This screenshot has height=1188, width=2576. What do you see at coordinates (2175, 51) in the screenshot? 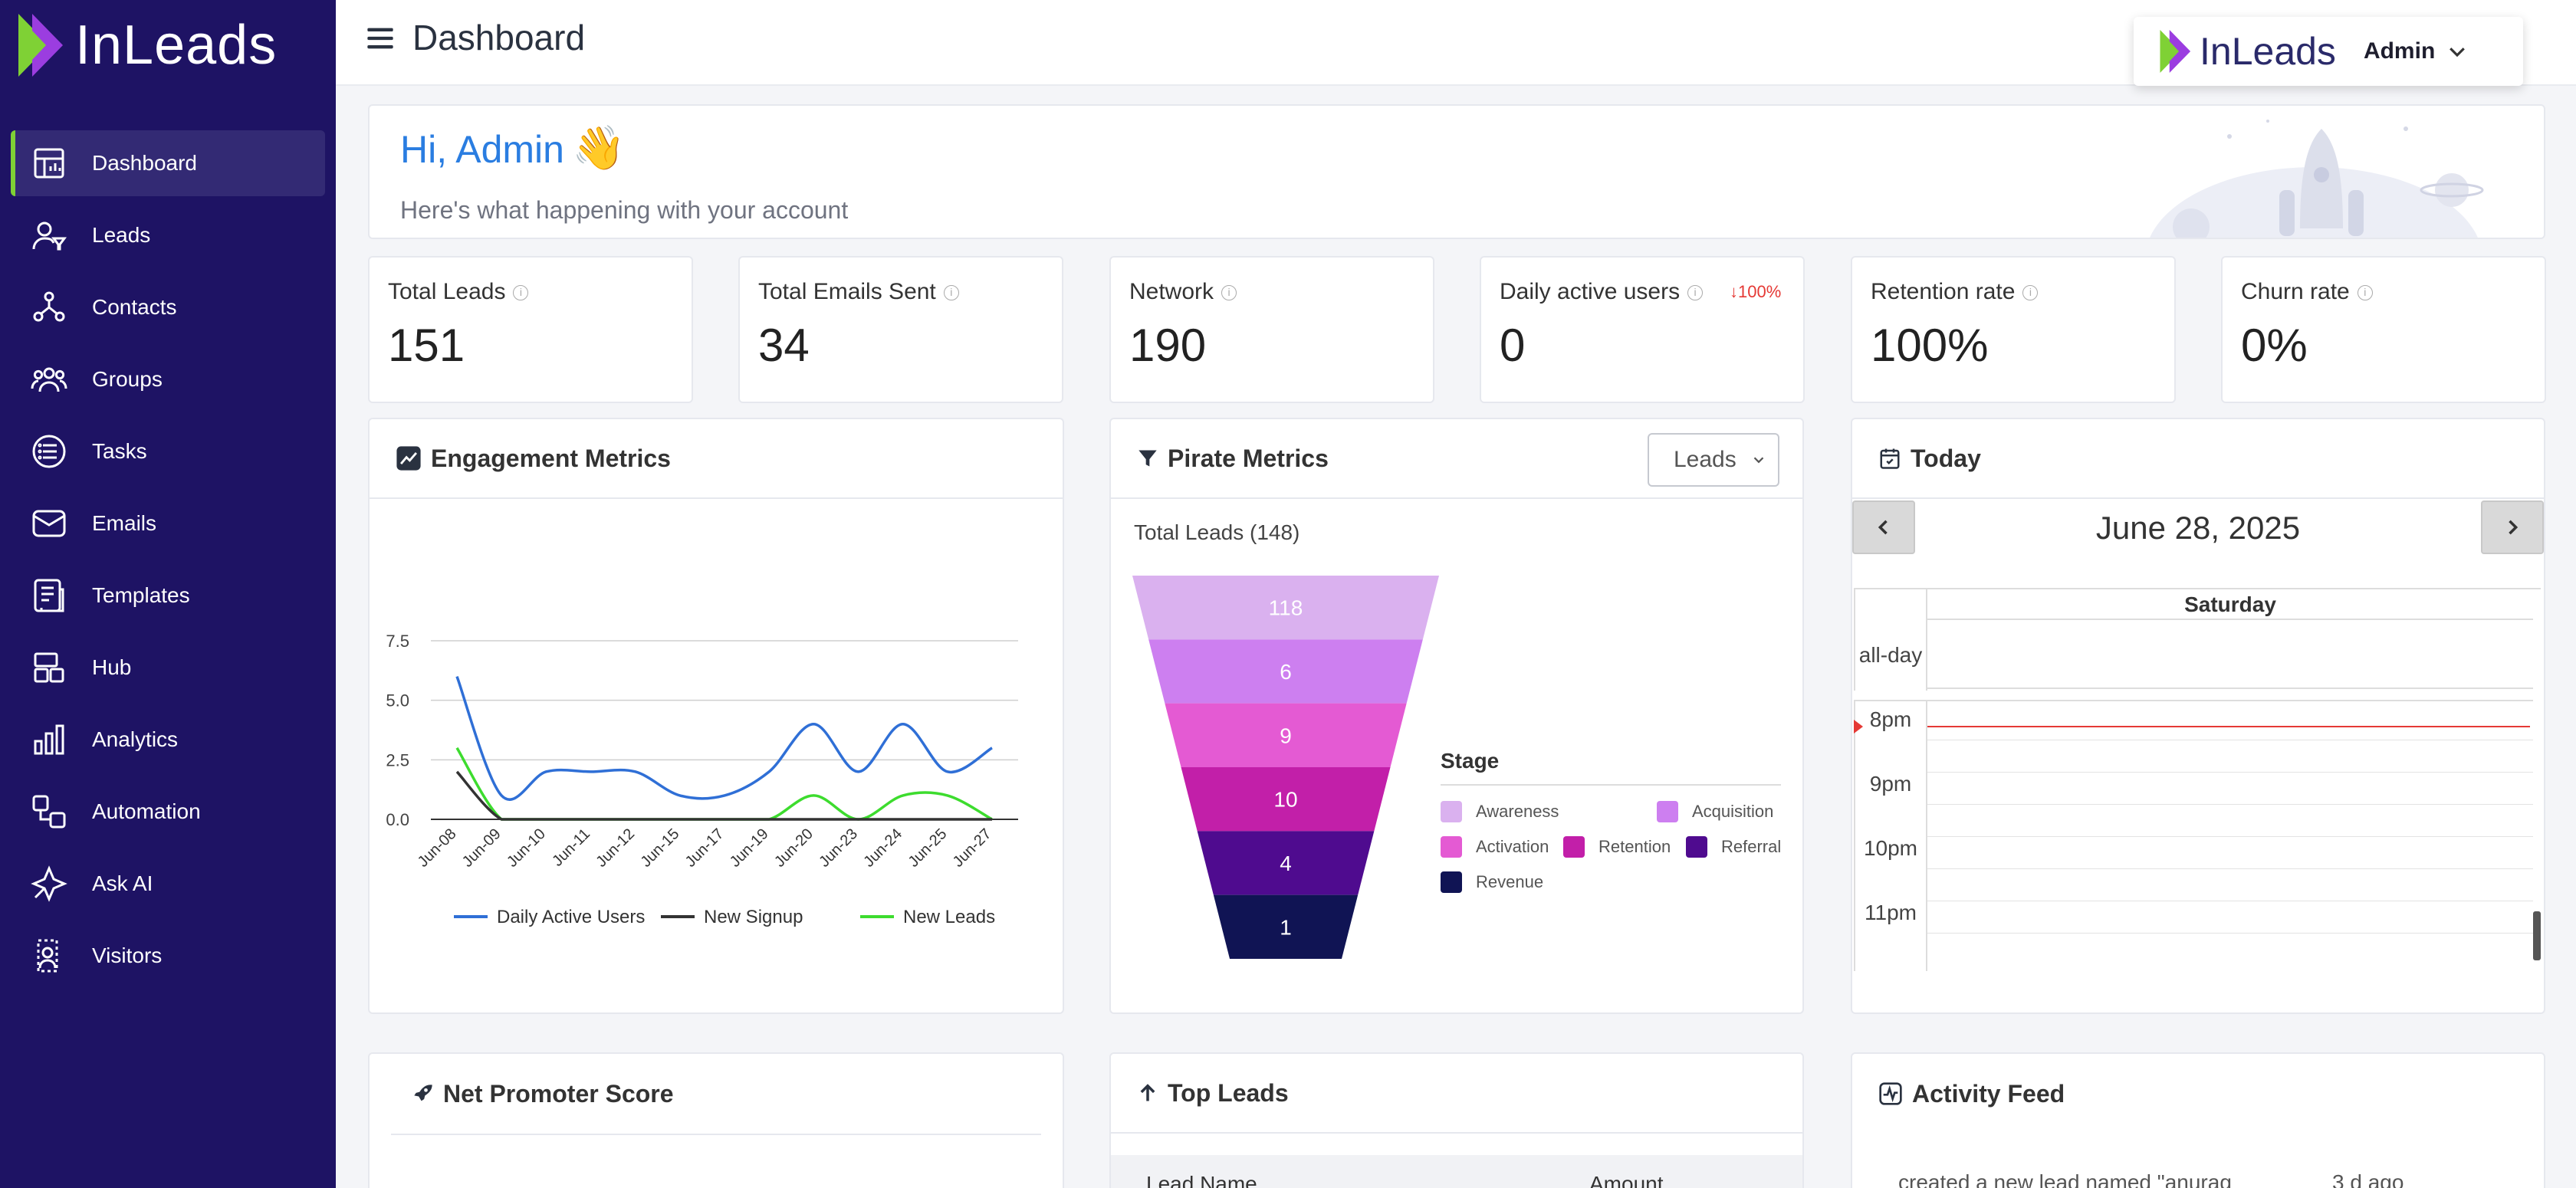
I see `logo-mark-icon` at bounding box center [2175, 51].